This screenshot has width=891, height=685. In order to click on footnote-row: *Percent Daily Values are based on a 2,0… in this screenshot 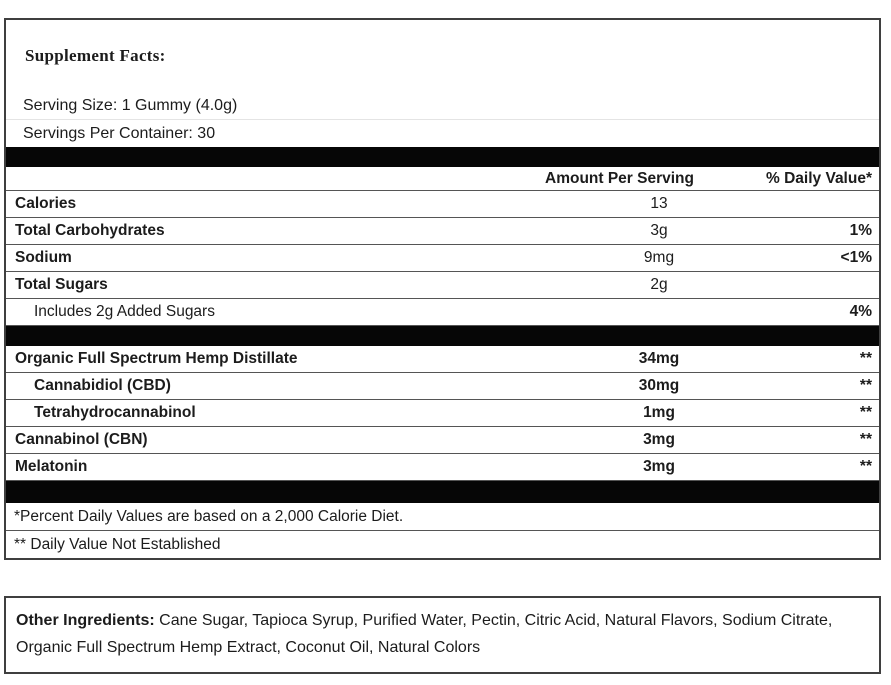, I will do `click(442, 517)`.